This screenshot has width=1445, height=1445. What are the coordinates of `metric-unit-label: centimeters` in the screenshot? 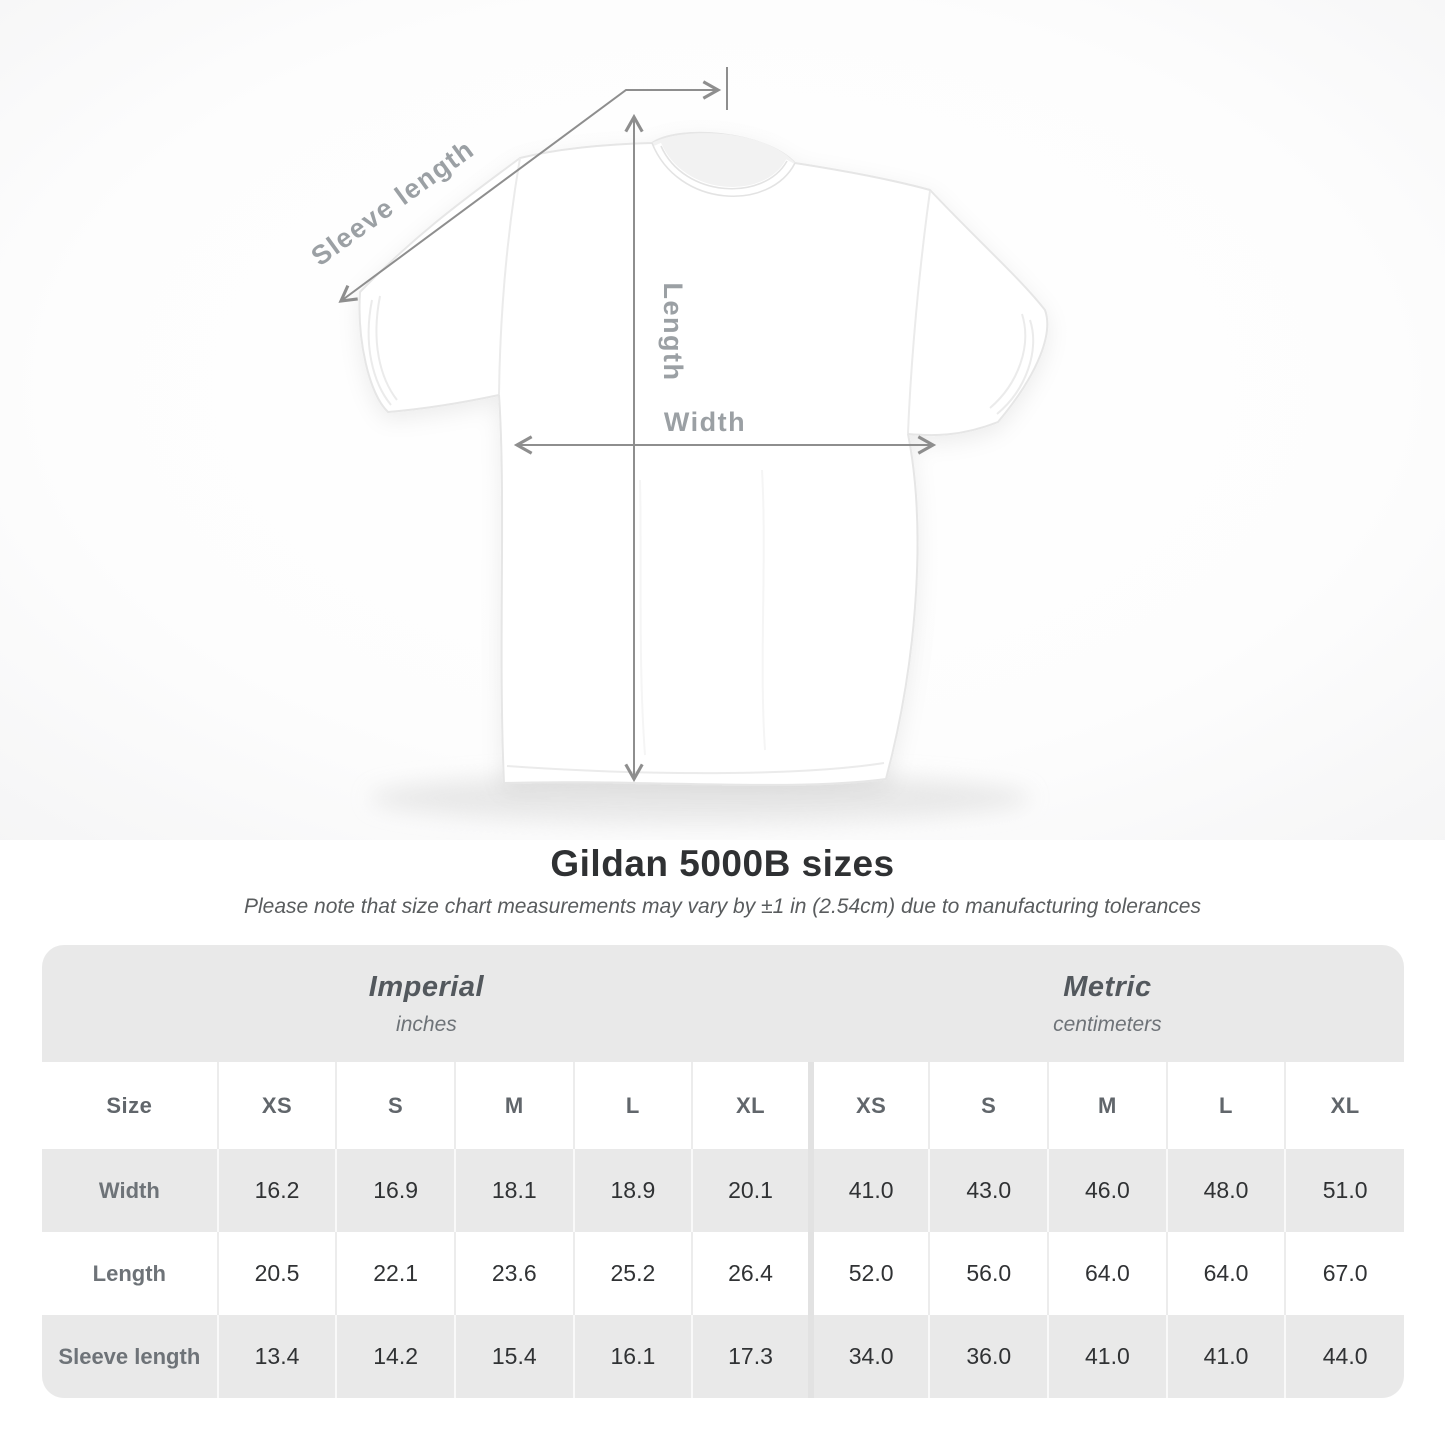 It's located at (1107, 1024).